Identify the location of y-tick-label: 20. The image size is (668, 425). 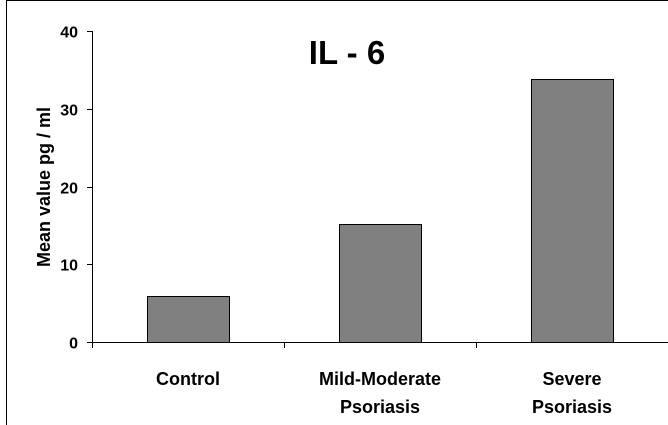
(69, 189).